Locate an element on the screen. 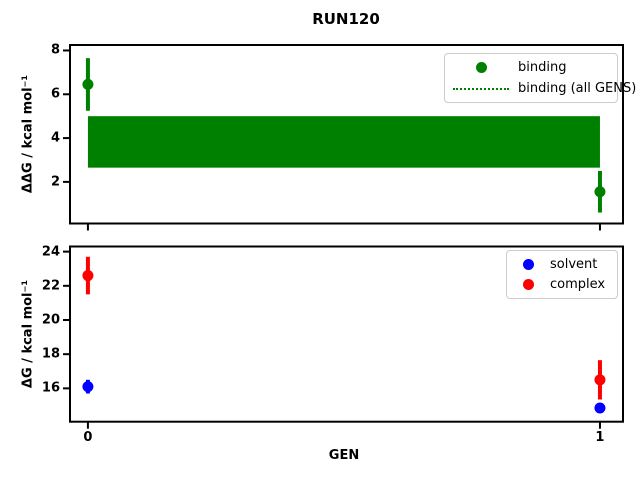 The height and width of the screenshot is (480, 640). legend-dotted-line-icon is located at coordinates (481, 88).